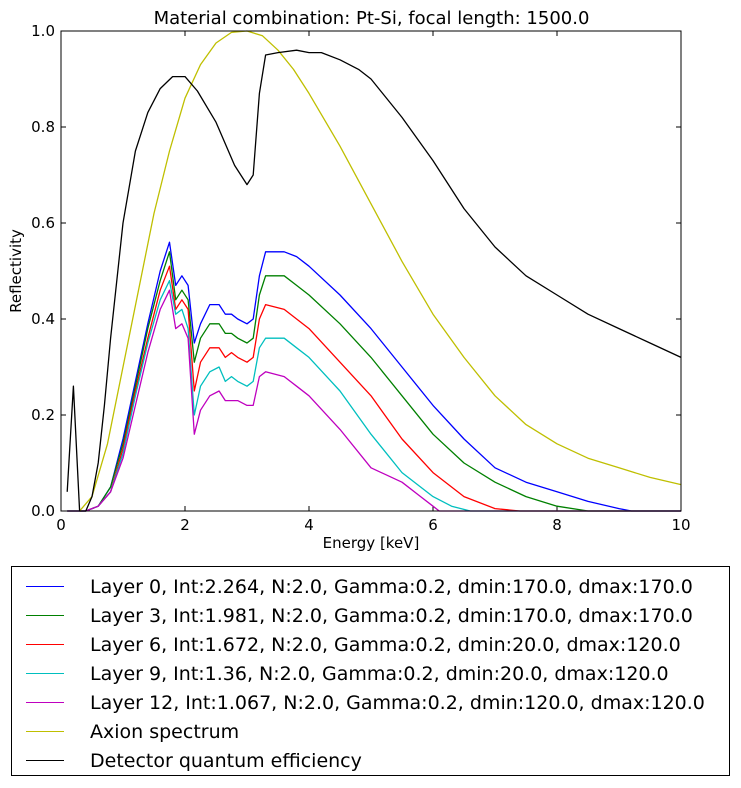 Image resolution: width=741 pixels, height=788 pixels. I want to click on y-tick-label: 0.6, so click(43, 223).